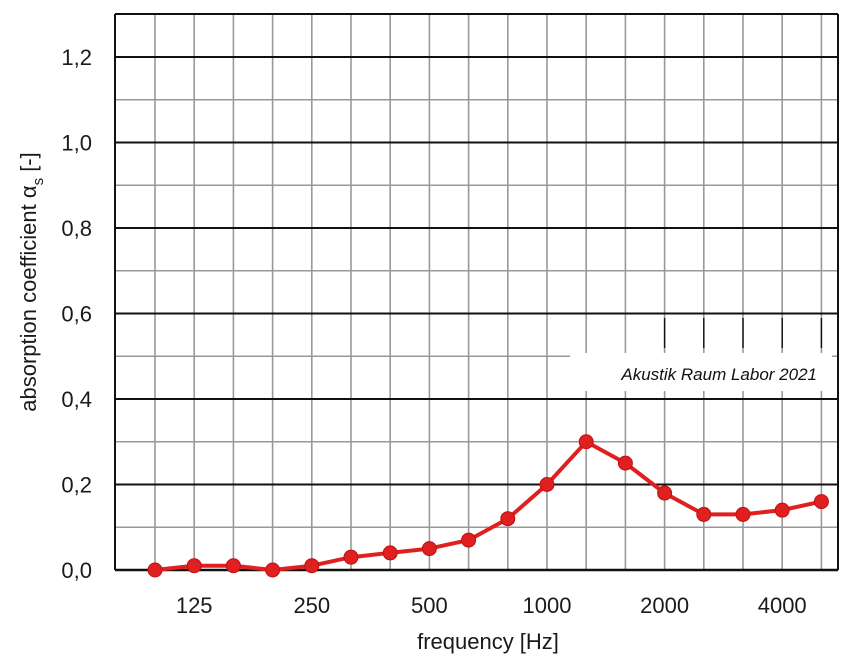  What do you see at coordinates (28, 165) in the screenshot?
I see `y-axis-label-unit: [-]` at bounding box center [28, 165].